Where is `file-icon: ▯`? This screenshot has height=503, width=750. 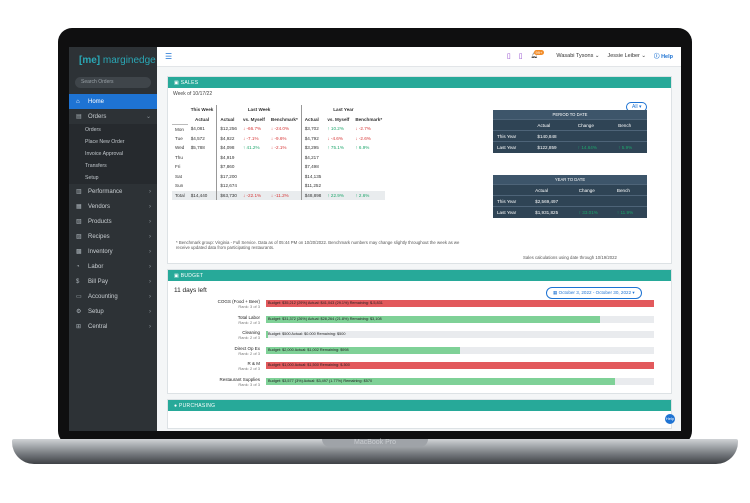
file-icon: ▯ is located at coordinates (520, 56).